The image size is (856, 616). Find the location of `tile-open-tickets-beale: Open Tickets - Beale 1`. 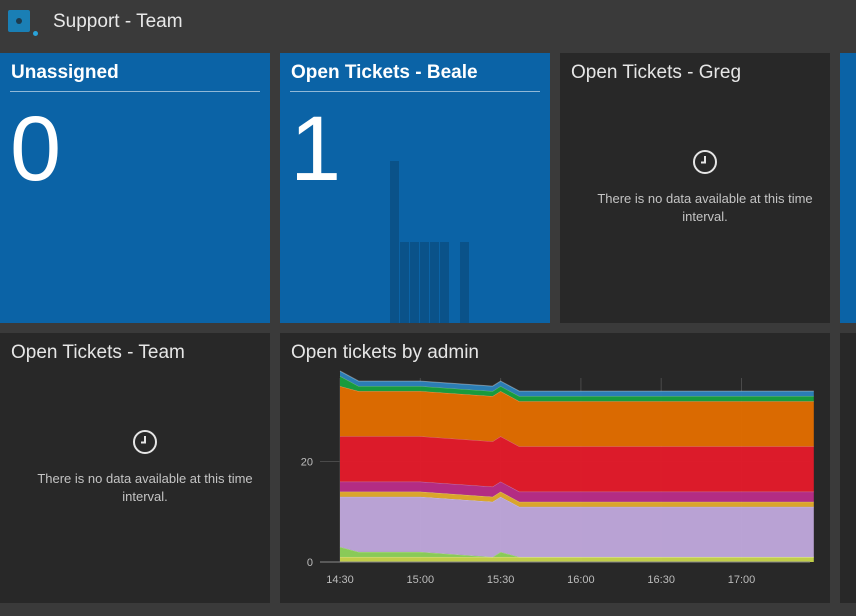

tile-open-tickets-beale: Open Tickets - Beale 1 is located at coordinates (415, 188).